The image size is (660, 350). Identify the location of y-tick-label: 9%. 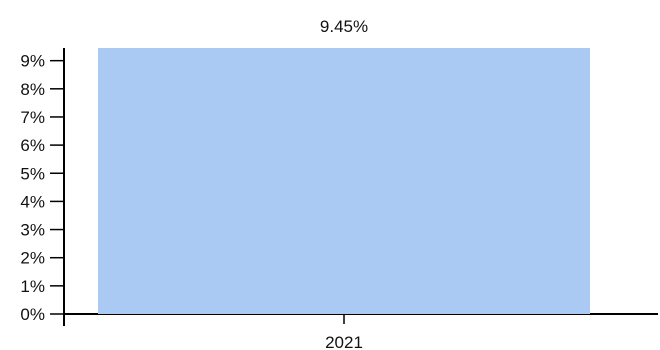
(32, 61).